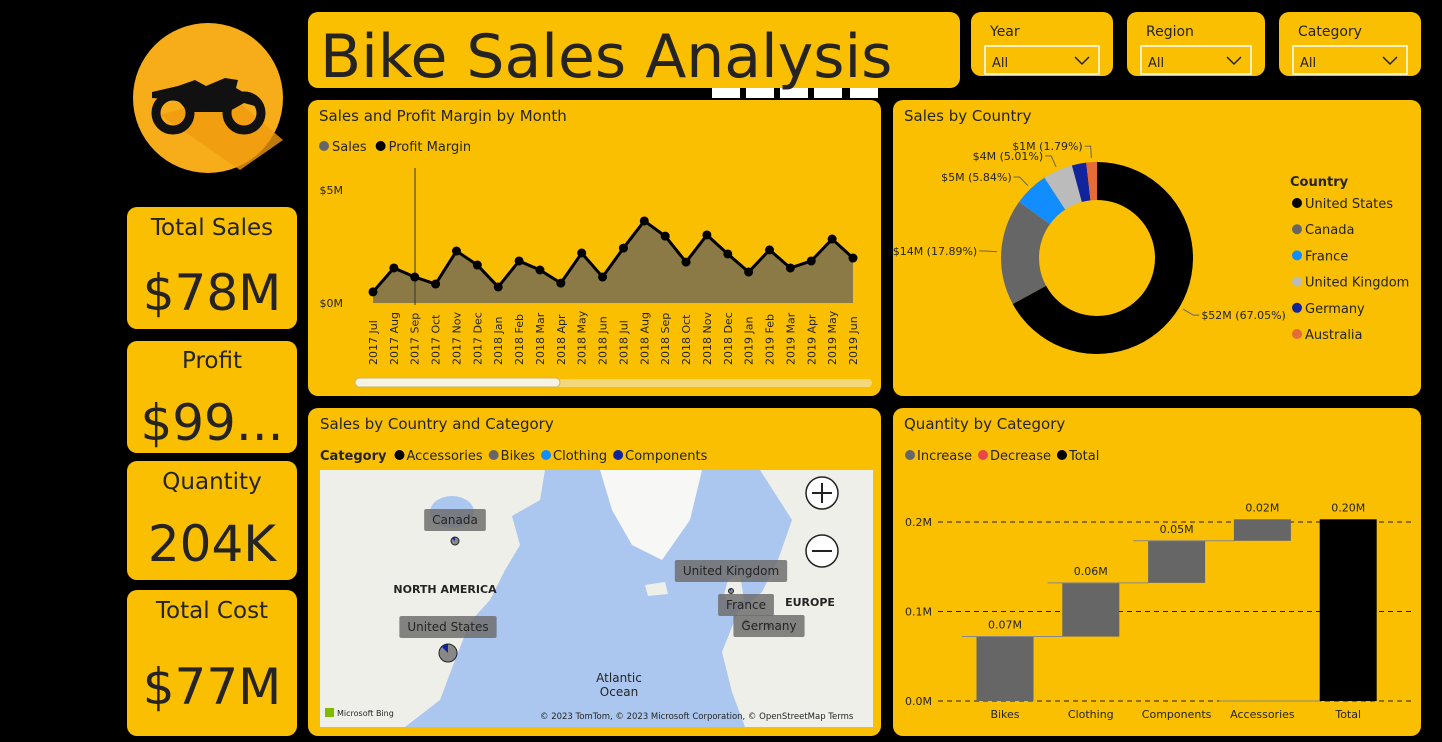 The image size is (1442, 742). Describe the element at coordinates (444, 456) in the screenshot. I see `legend-label: Accessories` at that location.